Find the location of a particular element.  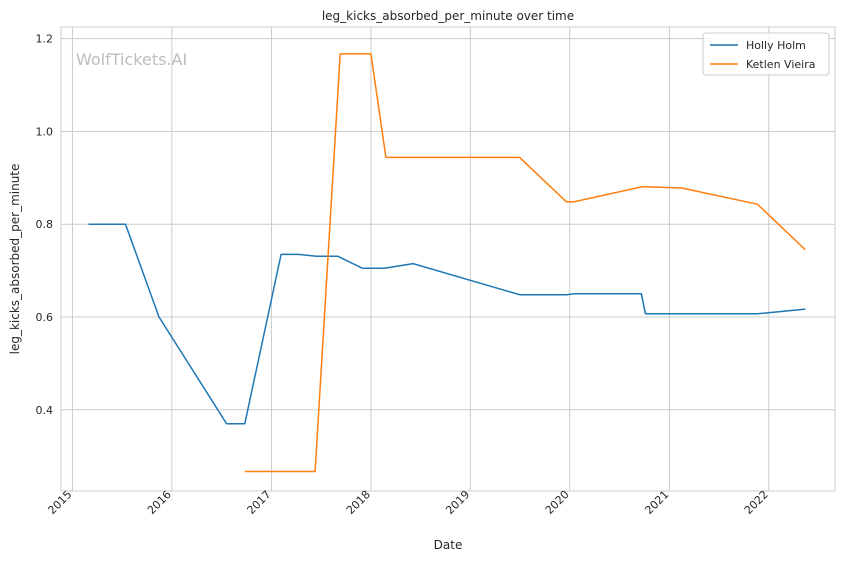

legend: Holly Holm Ketlen Vieira is located at coordinates (766, 54).